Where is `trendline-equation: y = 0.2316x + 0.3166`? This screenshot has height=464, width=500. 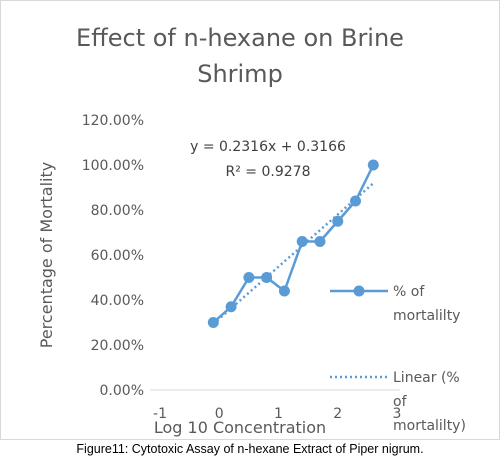 trendline-equation: y = 0.2316x + 0.3166 is located at coordinates (268, 147).